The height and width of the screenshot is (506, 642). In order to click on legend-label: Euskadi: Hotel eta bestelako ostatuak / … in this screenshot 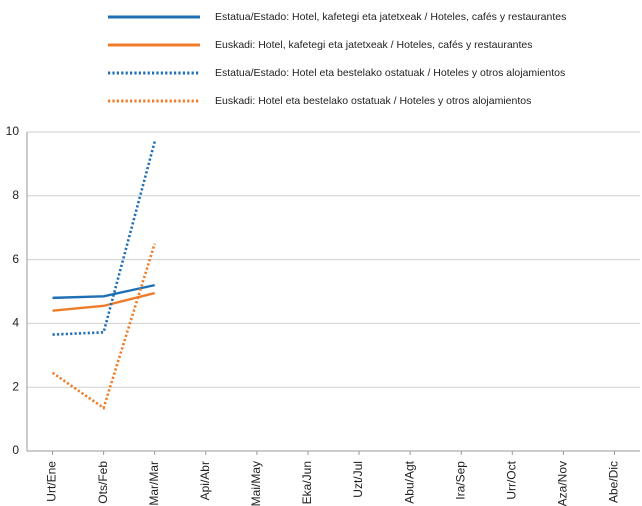, I will do `click(373, 101)`.